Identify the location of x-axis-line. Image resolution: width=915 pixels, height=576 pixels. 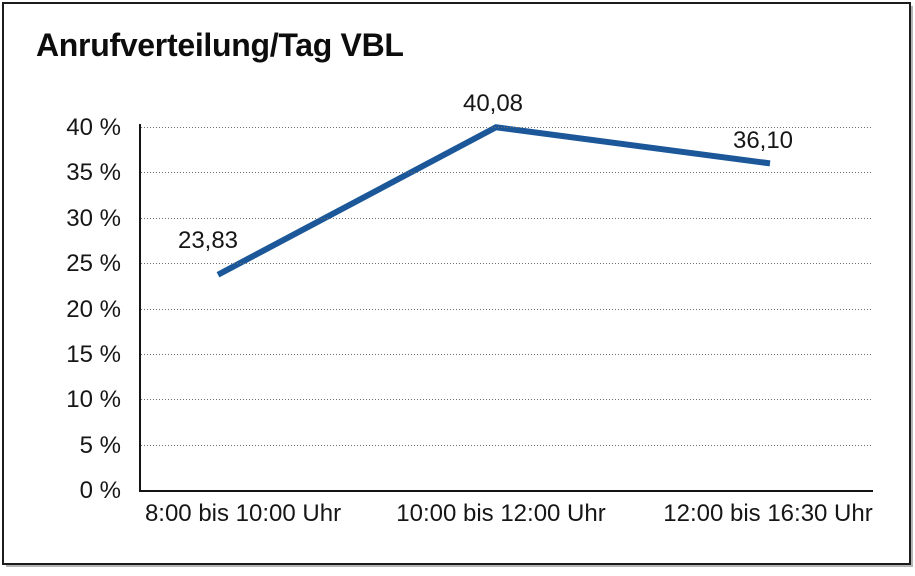
(506, 491).